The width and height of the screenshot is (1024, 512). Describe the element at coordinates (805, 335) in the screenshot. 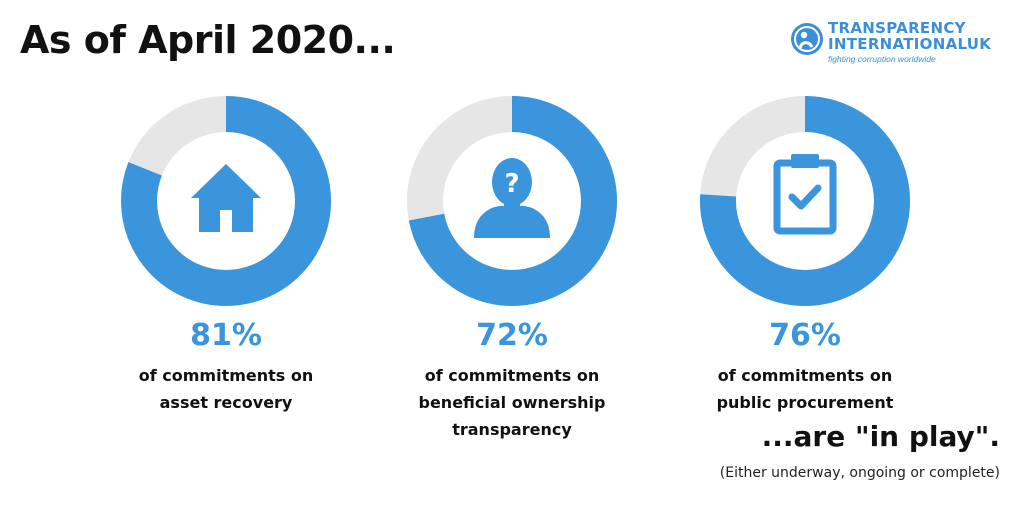

I see `stat-percent: 76%` at that location.